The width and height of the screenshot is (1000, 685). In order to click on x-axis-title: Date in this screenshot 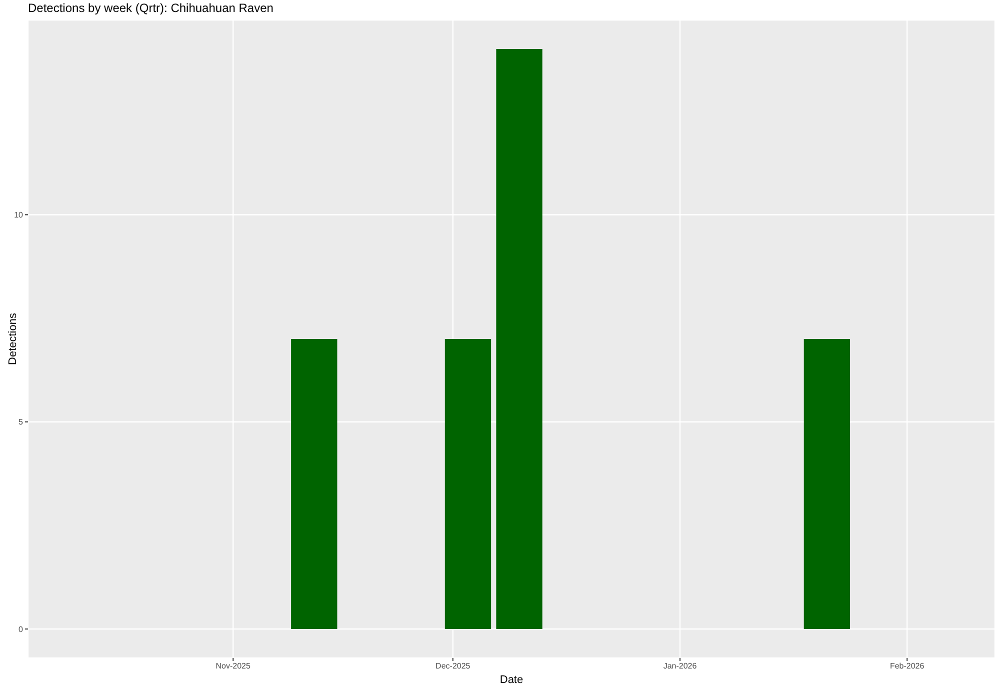, I will do `click(512, 679)`.